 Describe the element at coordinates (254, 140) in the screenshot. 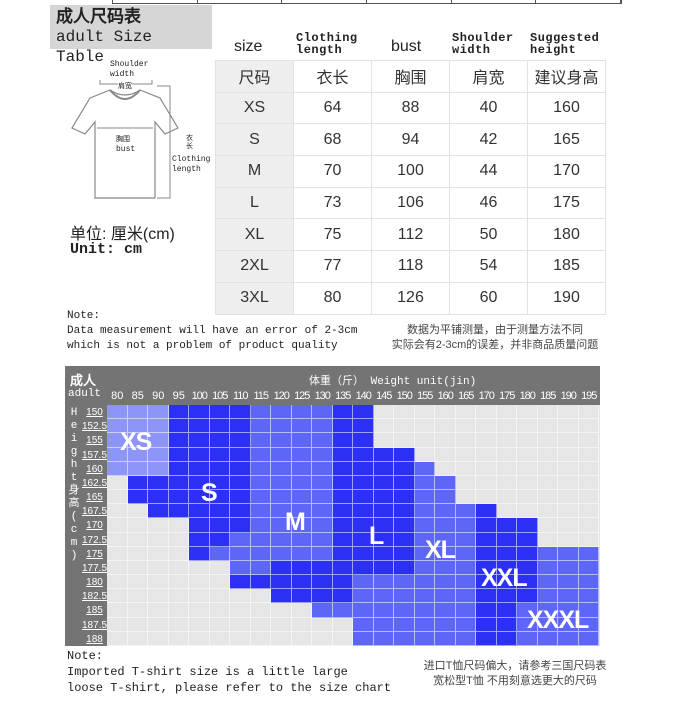

I see `table-cell: S` at that location.